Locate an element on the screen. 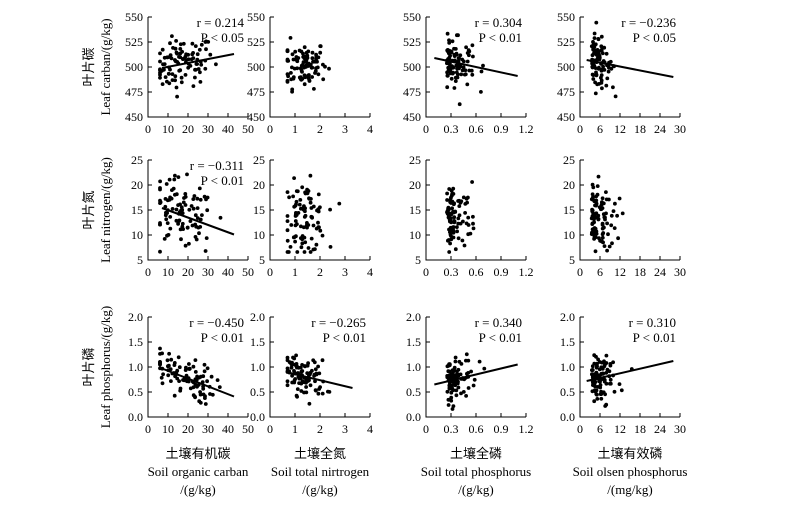 The image size is (800, 508). x-tick-label: 18 is located at coordinates (640, 429).